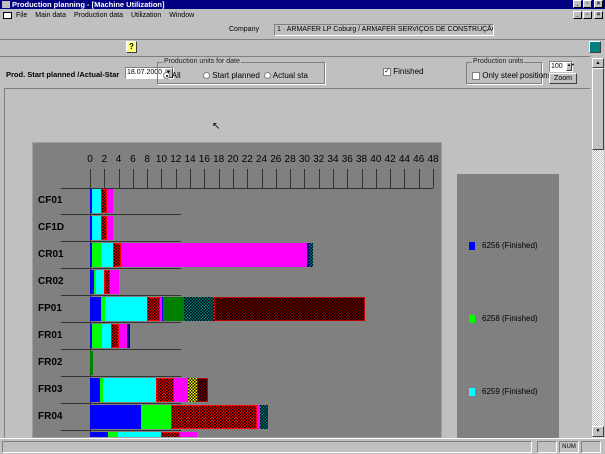 This screenshot has width=605, height=454. What do you see at coordinates (145, 72) in the screenshot?
I see `date-value: 18.07.2000` at bounding box center [145, 72].